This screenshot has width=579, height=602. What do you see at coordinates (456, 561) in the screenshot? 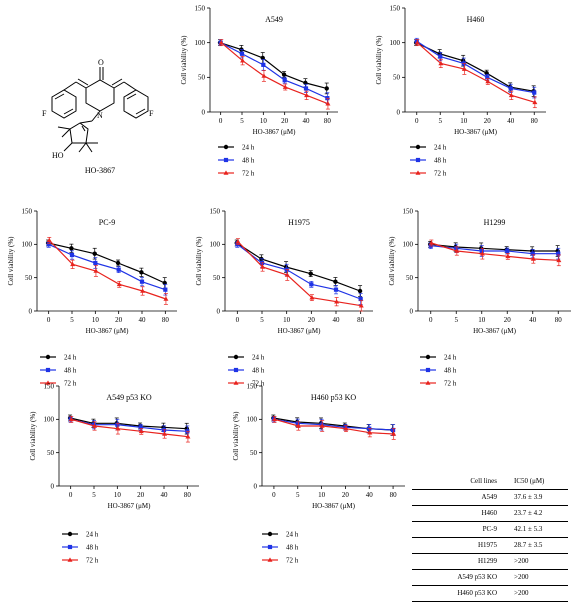
I see `table-cell-line: H1299` at bounding box center [456, 561].